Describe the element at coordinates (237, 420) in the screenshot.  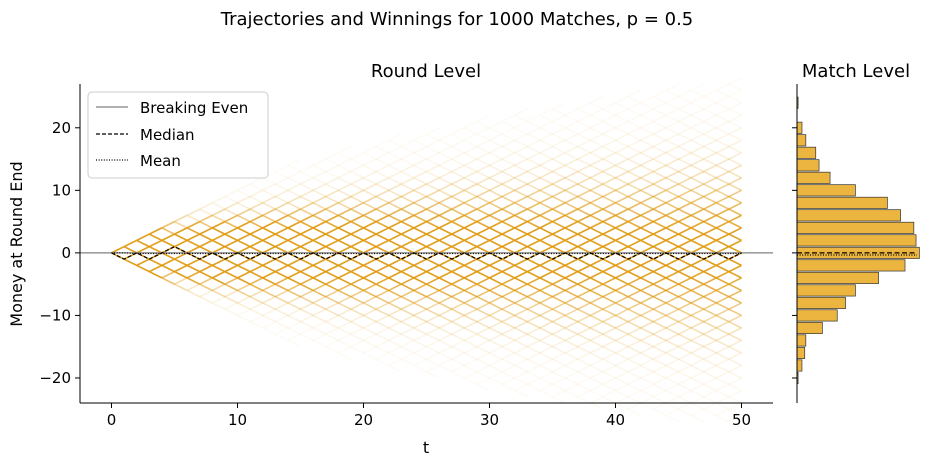
I see `x-tick-label: 10` at that location.